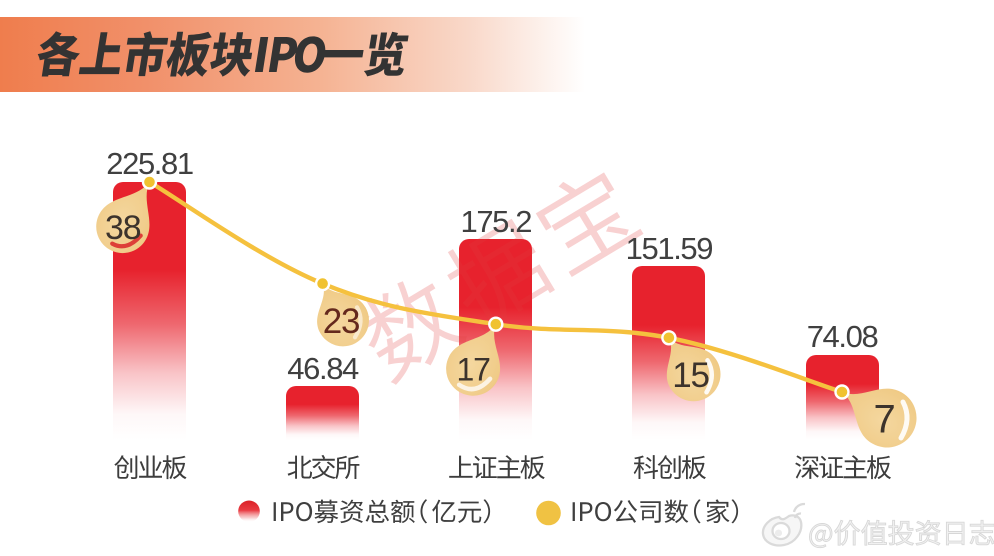 The height and width of the screenshot is (556, 994). What do you see at coordinates (473, 369) in the screenshot?
I see `svg-text: 17` at bounding box center [473, 369].